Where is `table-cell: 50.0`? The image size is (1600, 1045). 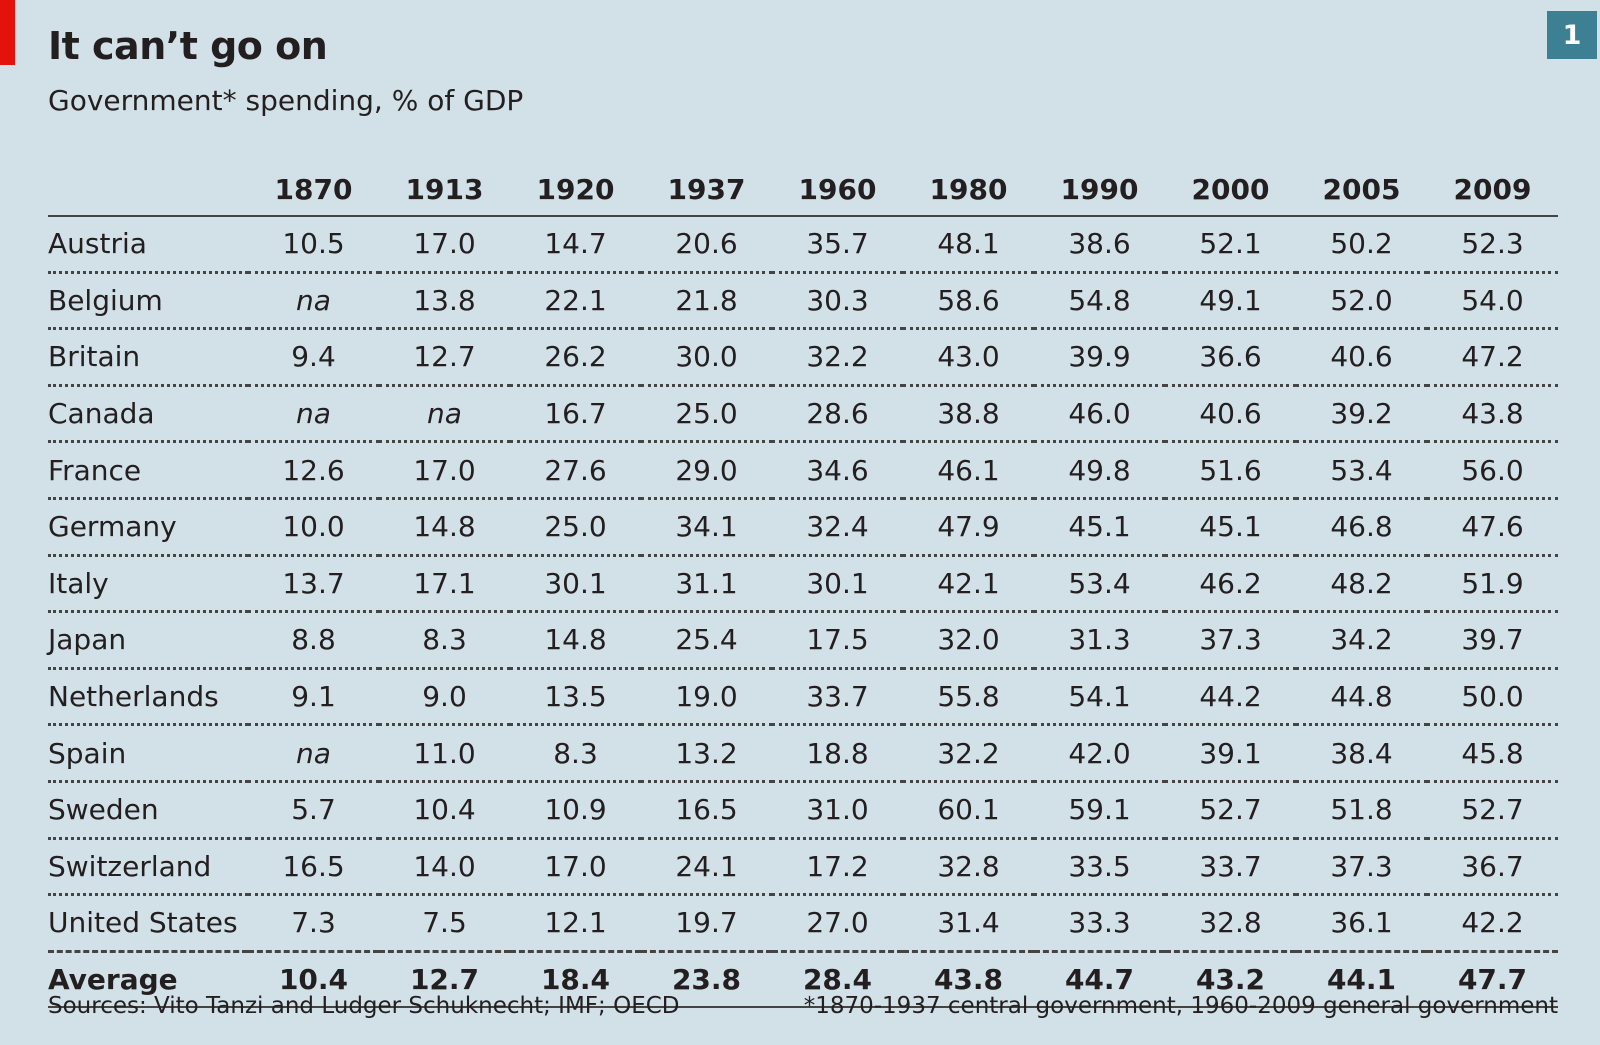 table-cell: 50.0 is located at coordinates (1492, 697).